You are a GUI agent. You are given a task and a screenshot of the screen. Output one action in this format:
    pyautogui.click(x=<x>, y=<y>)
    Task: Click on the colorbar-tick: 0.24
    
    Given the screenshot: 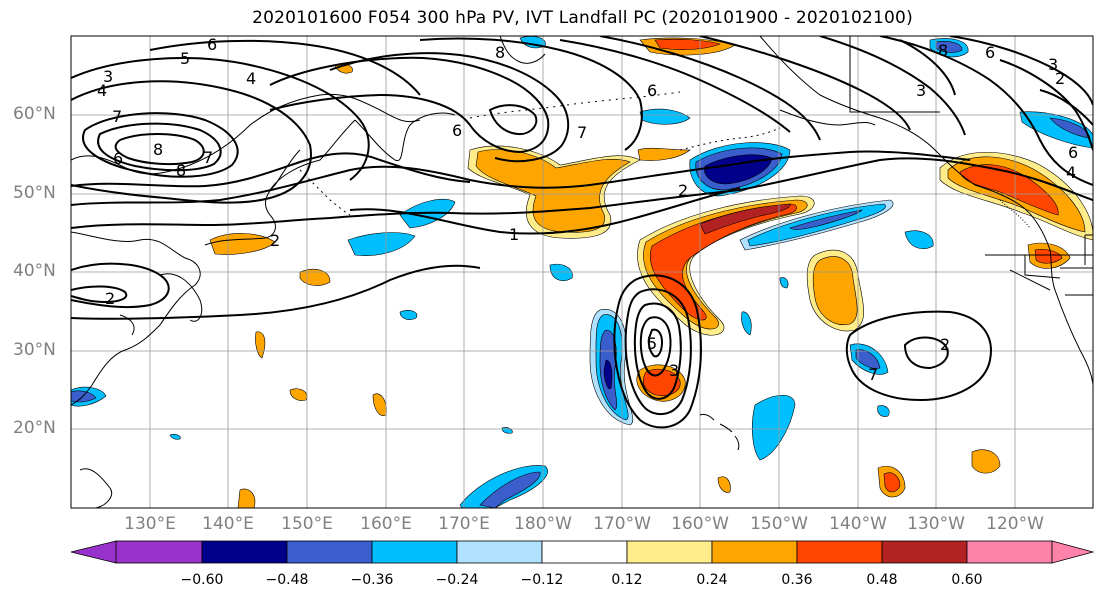 What is the action you would take?
    pyautogui.click(x=712, y=580)
    